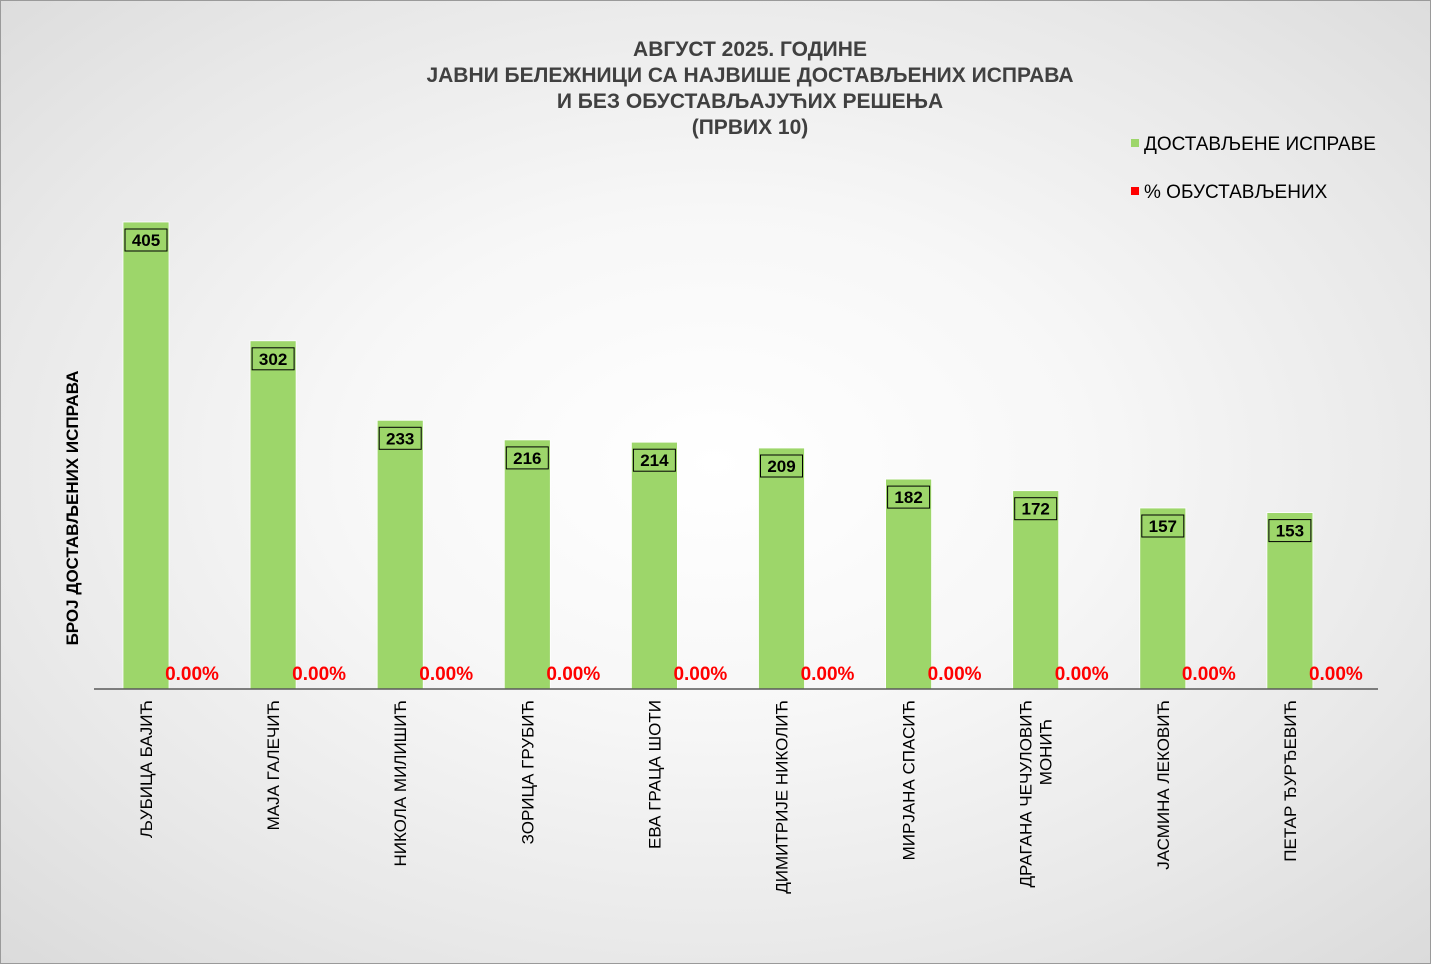 The width and height of the screenshot is (1431, 964). I want to click on bar-value-label: 233, so click(400, 438).